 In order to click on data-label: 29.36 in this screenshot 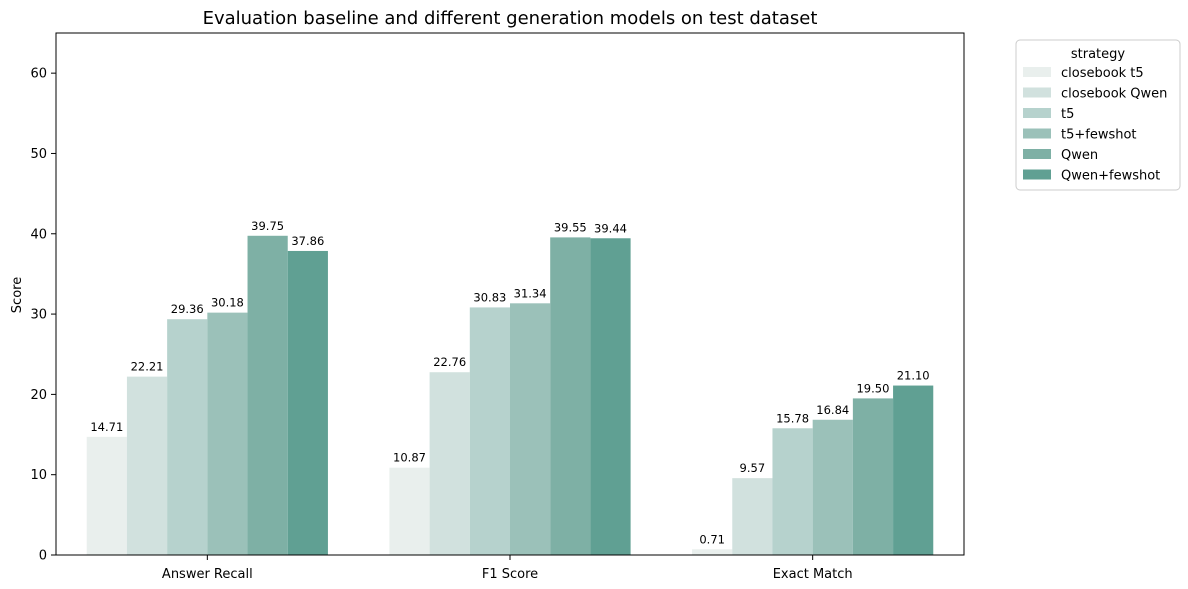, I will do `click(187, 309)`.